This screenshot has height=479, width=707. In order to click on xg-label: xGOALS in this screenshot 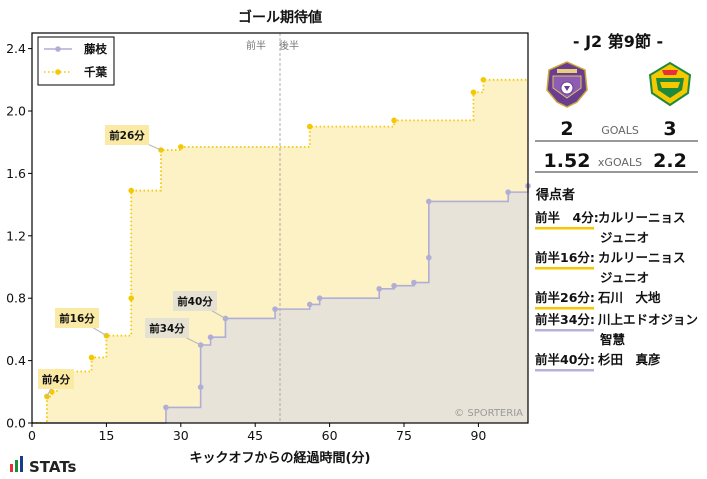, I will do `click(620, 162)`.